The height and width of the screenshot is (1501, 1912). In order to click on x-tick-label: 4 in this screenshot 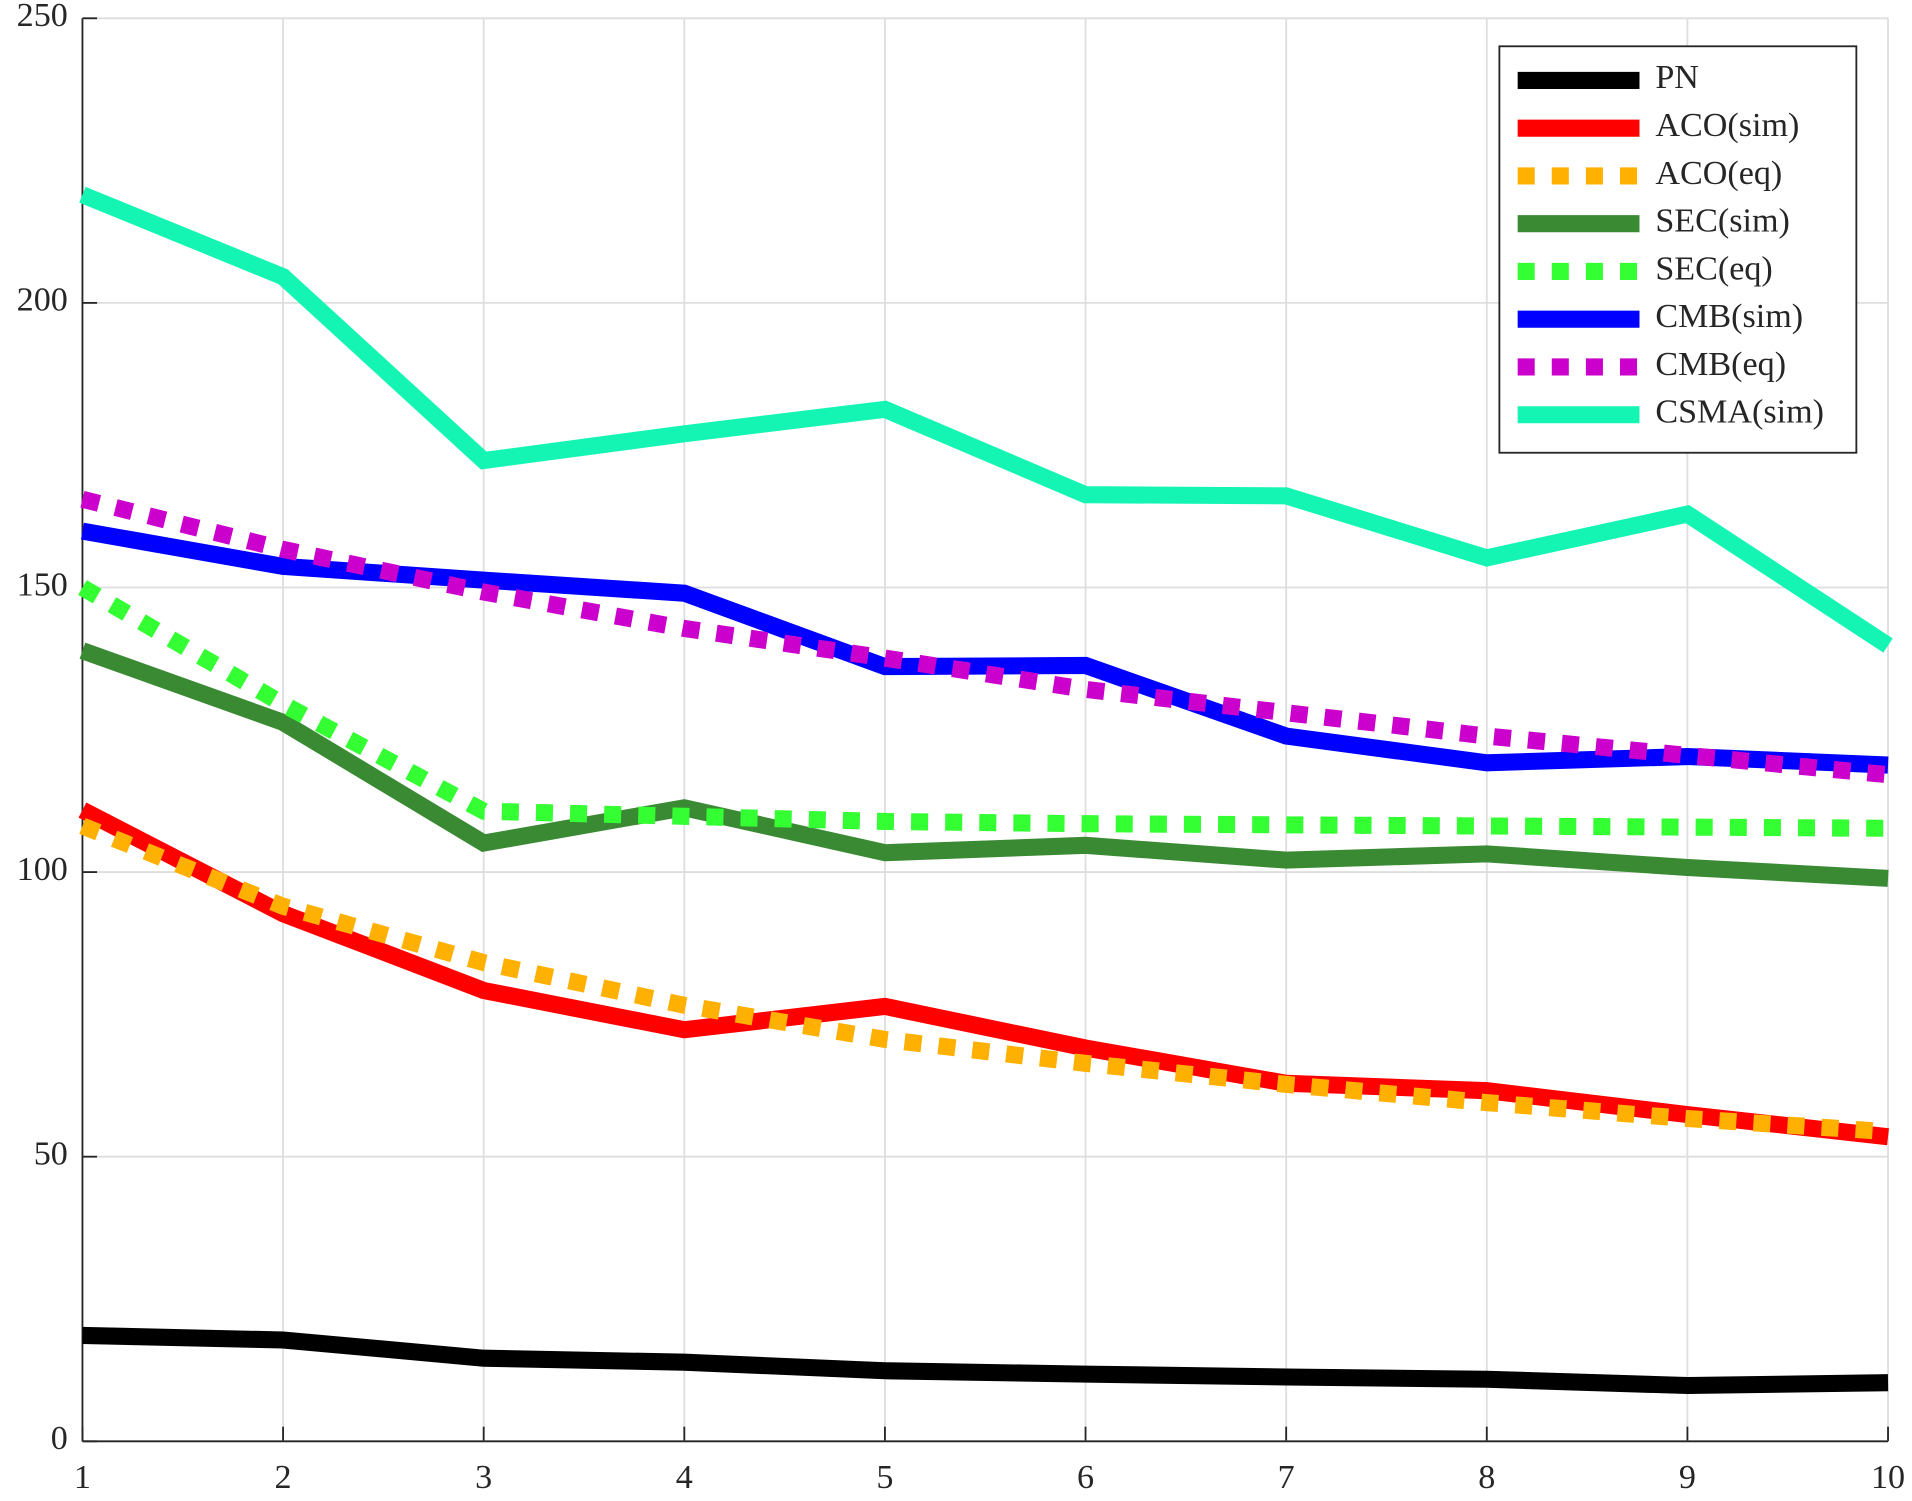, I will do `click(684, 1477)`.